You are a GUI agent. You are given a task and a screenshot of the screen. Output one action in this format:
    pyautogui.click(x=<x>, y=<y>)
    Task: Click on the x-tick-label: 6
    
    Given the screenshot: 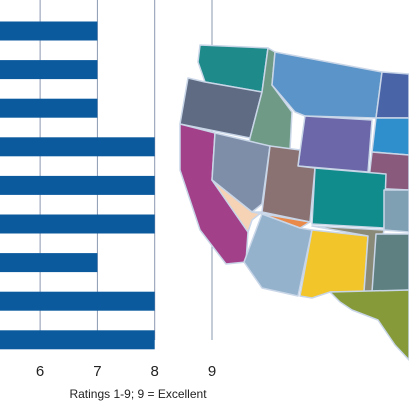 What is the action you would take?
    pyautogui.click(x=40, y=371)
    